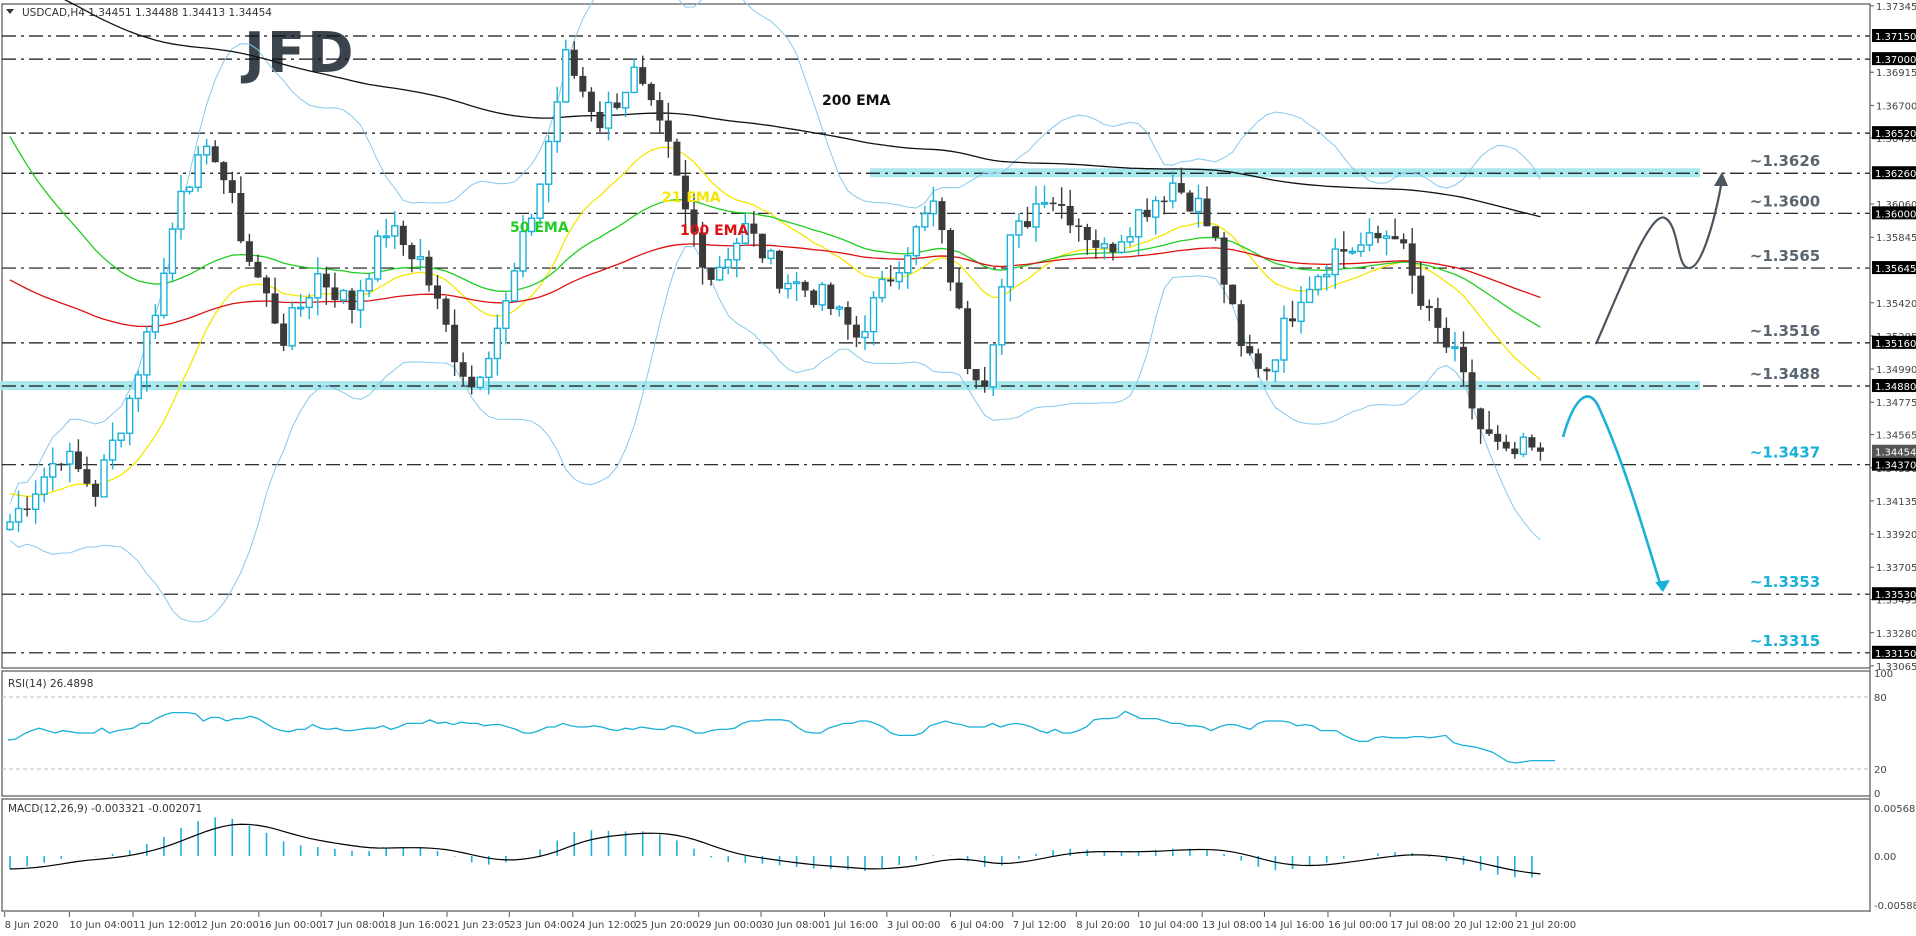  Describe the element at coordinates (1644, 382) in the screenshot. I see `scenario-arrows` at that location.